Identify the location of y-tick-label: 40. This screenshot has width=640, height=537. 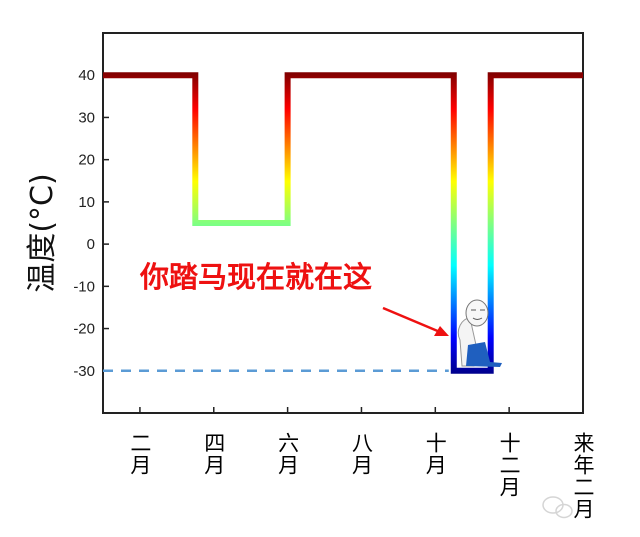
(86, 75).